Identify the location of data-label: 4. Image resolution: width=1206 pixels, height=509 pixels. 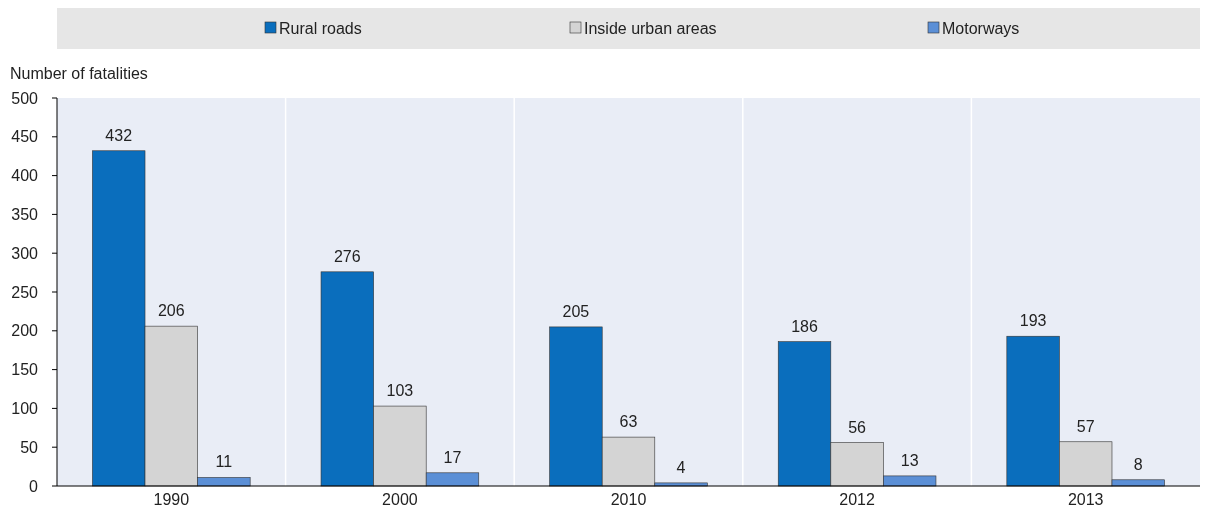
(681, 467).